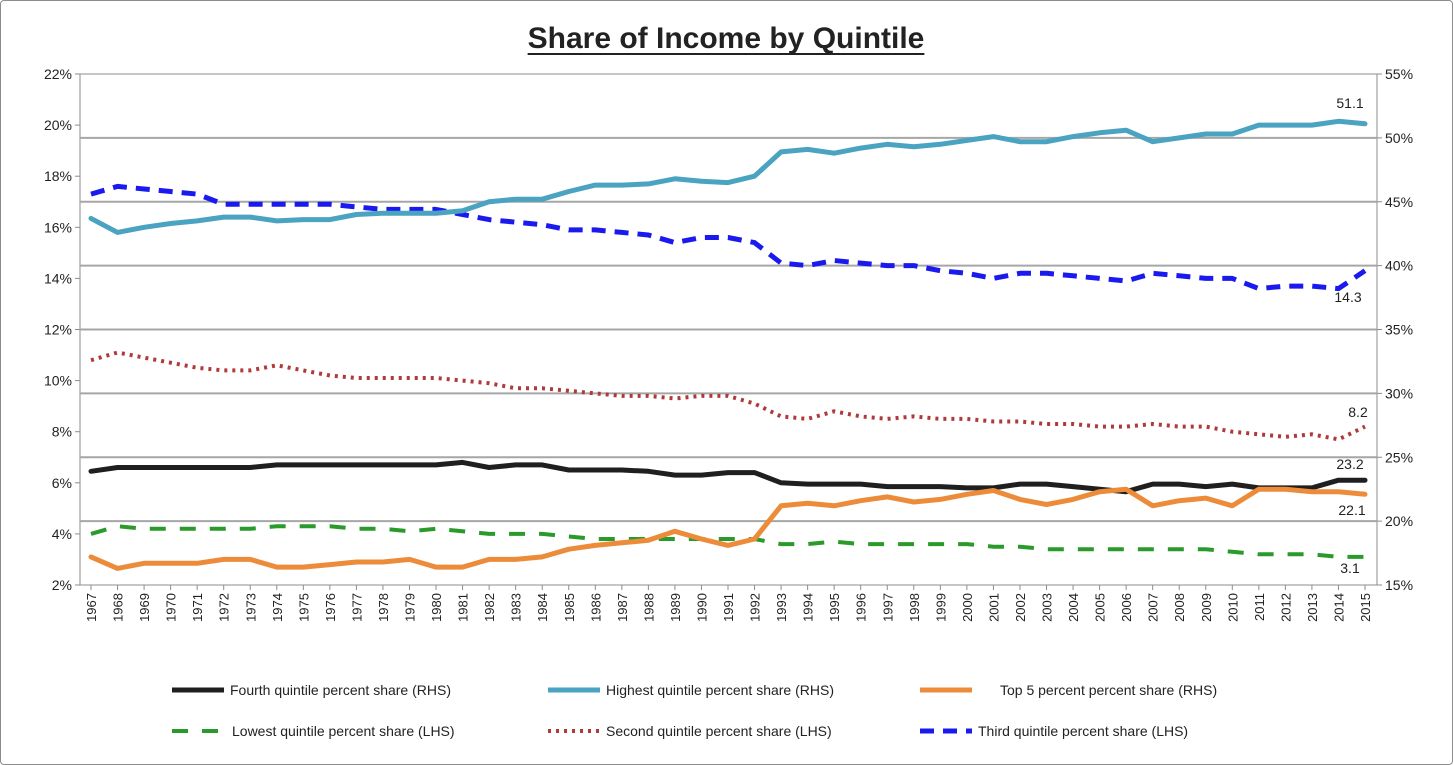 Image resolution: width=1453 pixels, height=765 pixels. What do you see at coordinates (340, 690) in the screenshot?
I see `fourth-quintile-legend-label: Fourth quintile percent share (RHS)` at bounding box center [340, 690].